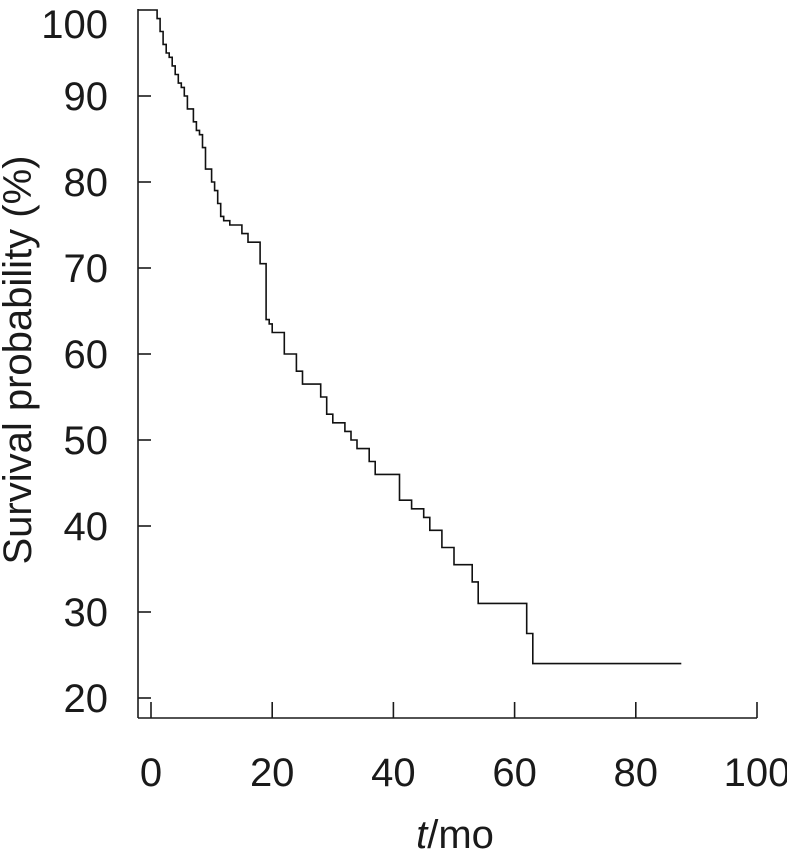 The width and height of the screenshot is (787, 861). What do you see at coordinates (86, 97) in the screenshot?
I see `y-tick-label-90: 90` at bounding box center [86, 97].